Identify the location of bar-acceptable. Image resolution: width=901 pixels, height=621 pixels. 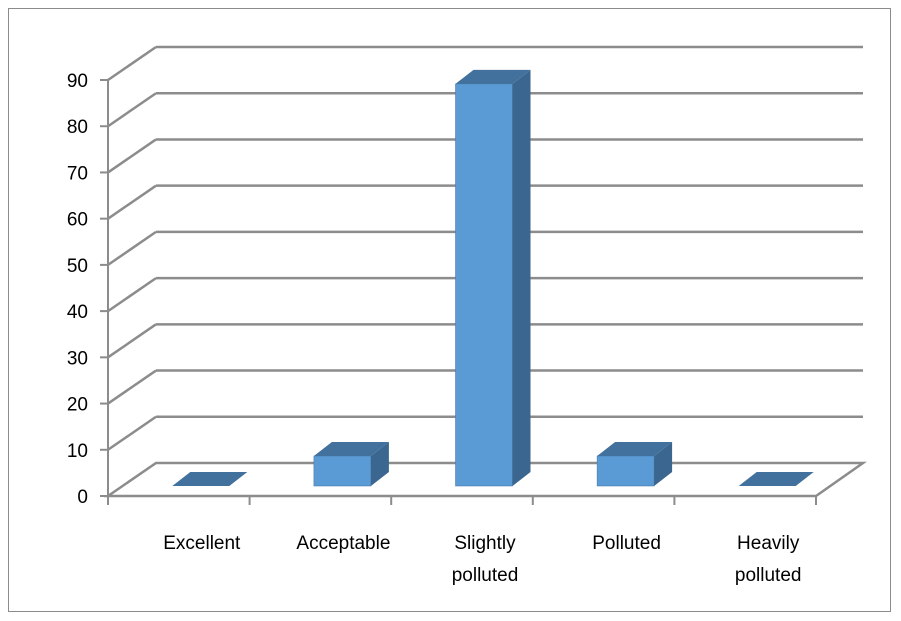
(351, 464).